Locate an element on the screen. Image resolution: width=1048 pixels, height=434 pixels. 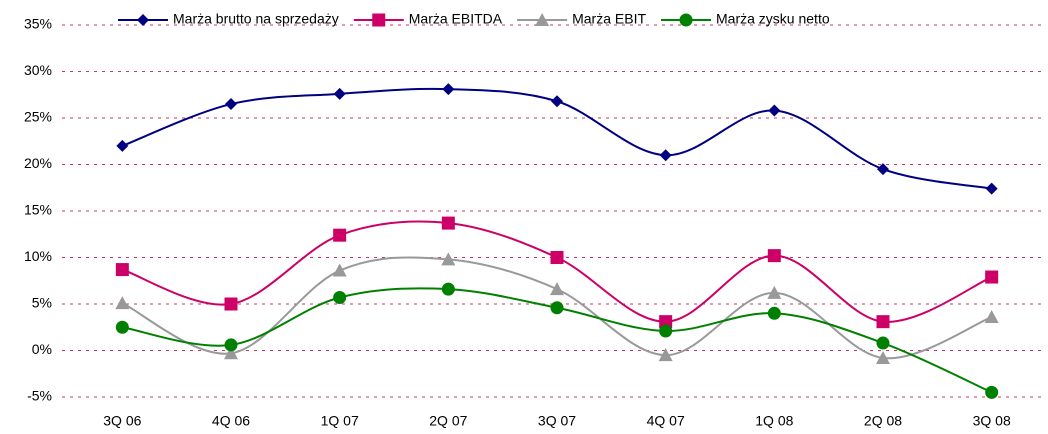
legend-label: Marża EBITDA is located at coordinates (456, 19).